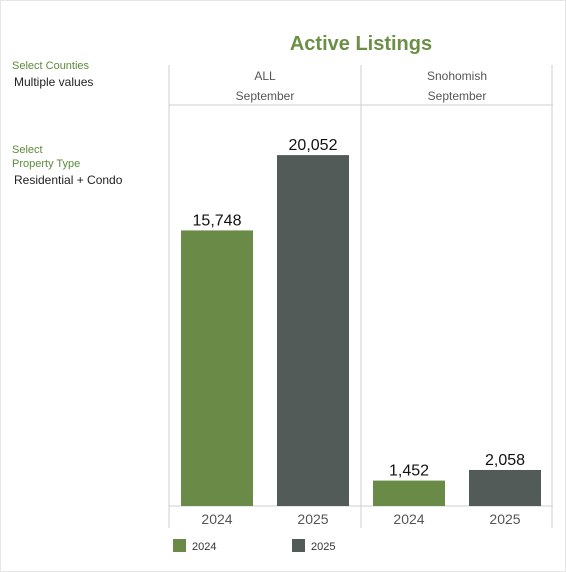 The width and height of the screenshot is (566, 572). What do you see at coordinates (68, 180) in the screenshot?
I see `property-type-filter-value: Residential + Condo` at bounding box center [68, 180].